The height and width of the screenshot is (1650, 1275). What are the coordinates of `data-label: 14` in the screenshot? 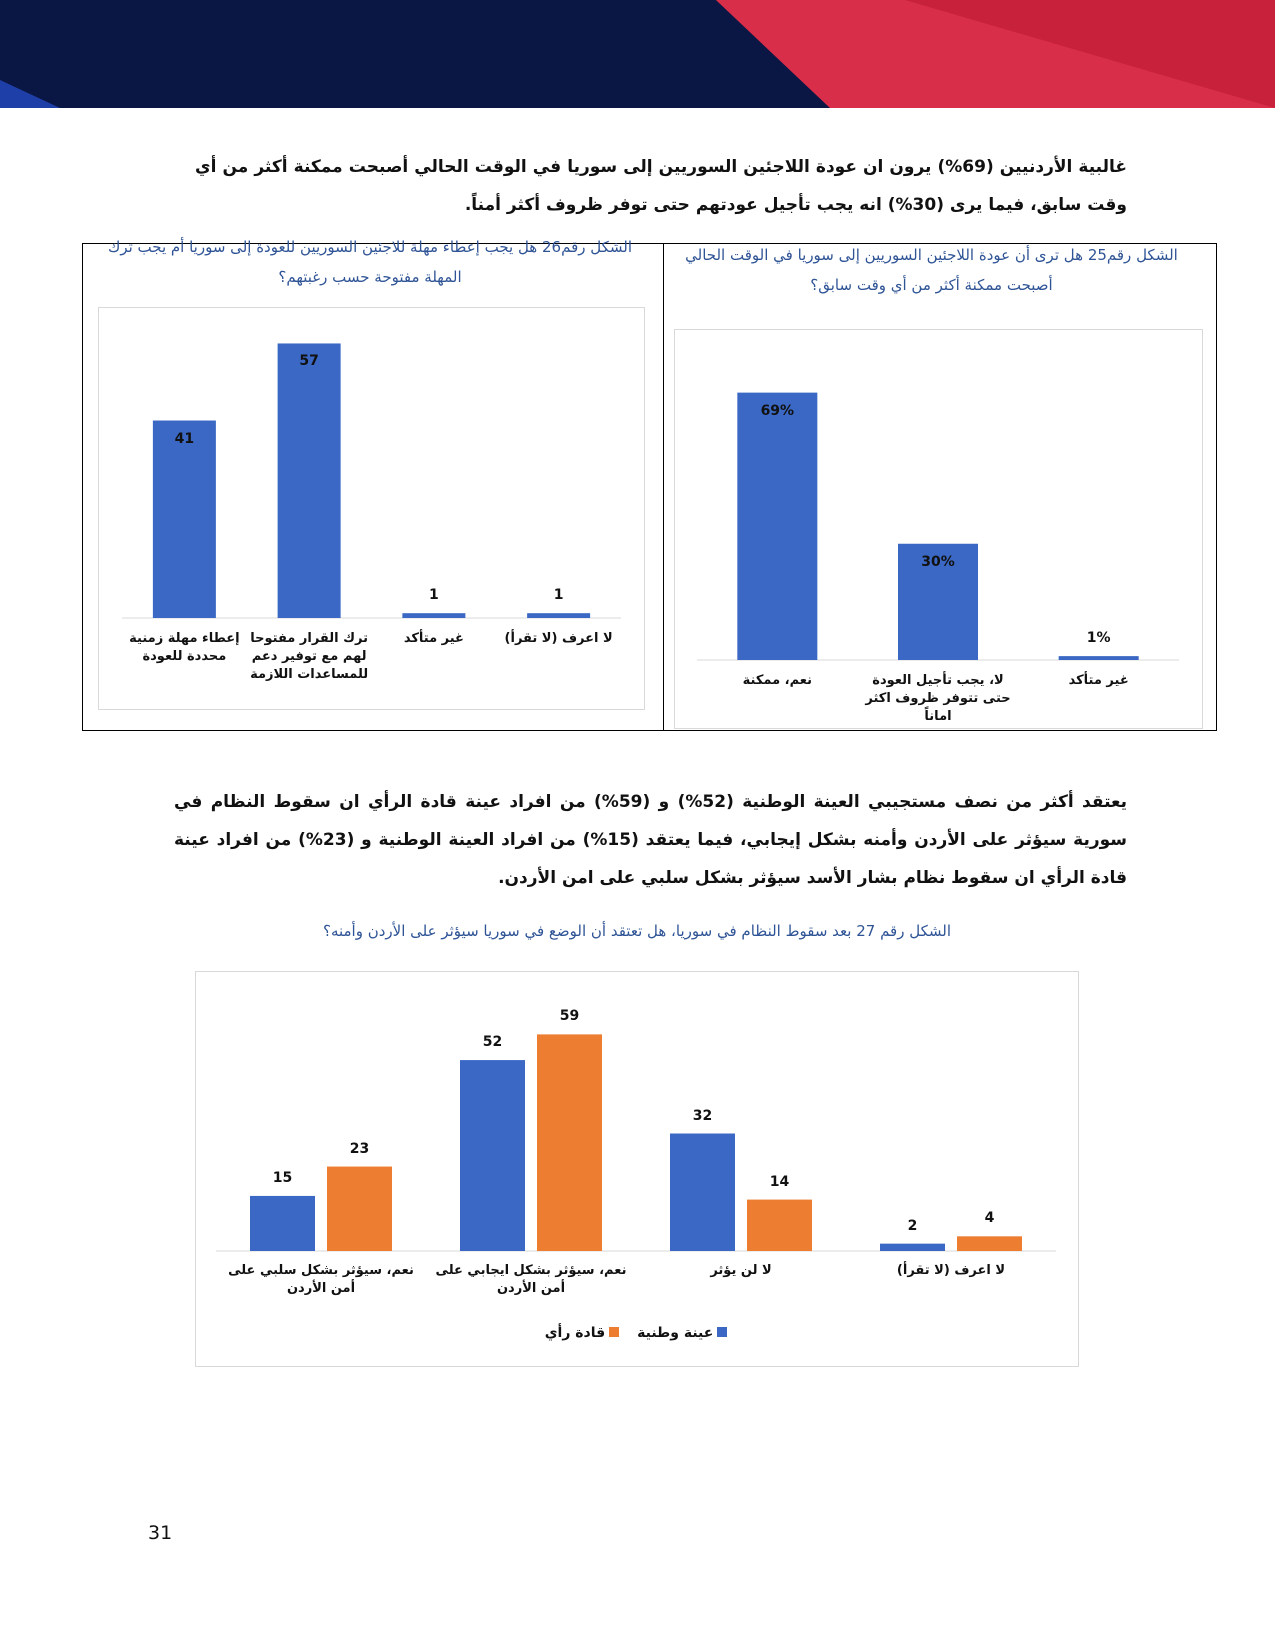 It's located at (779, 1181).